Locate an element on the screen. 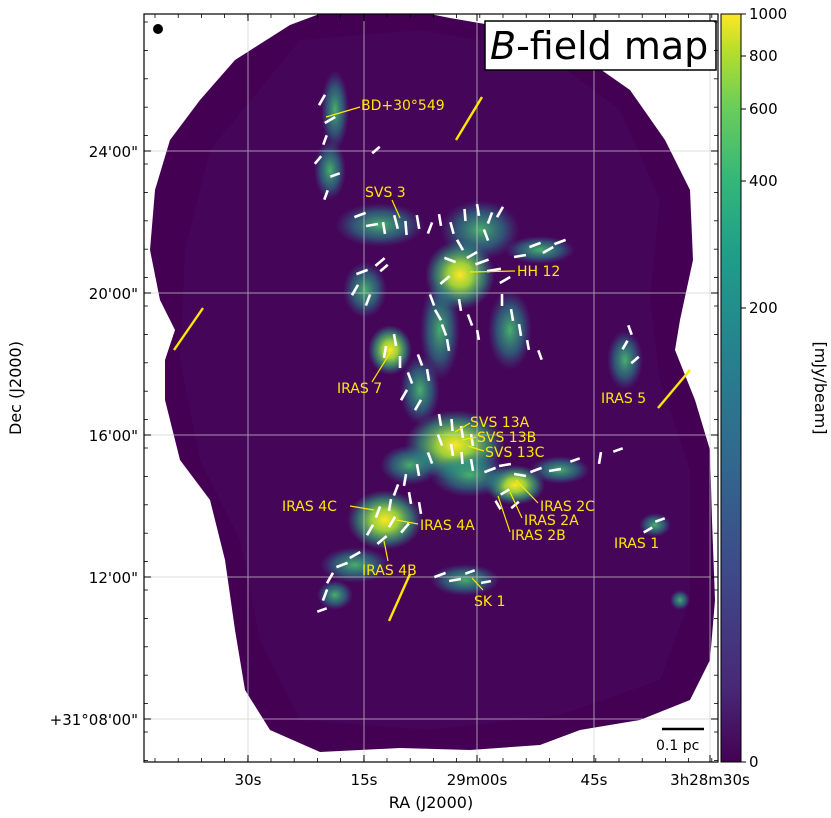 The image size is (831, 818). beam-marker is located at coordinates (158, 29).